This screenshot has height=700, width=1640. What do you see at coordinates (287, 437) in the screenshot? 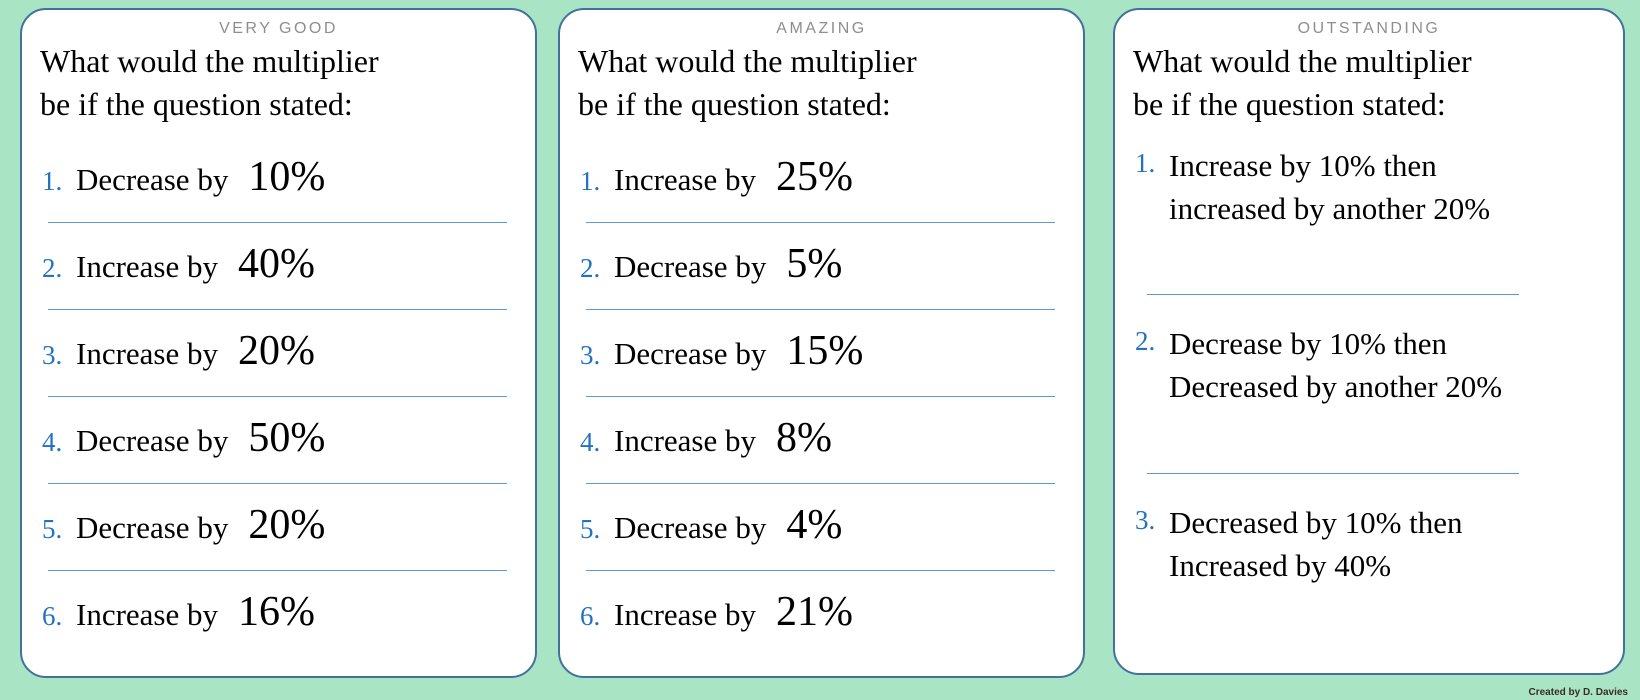
I see `item-value: 50%` at bounding box center [287, 437].